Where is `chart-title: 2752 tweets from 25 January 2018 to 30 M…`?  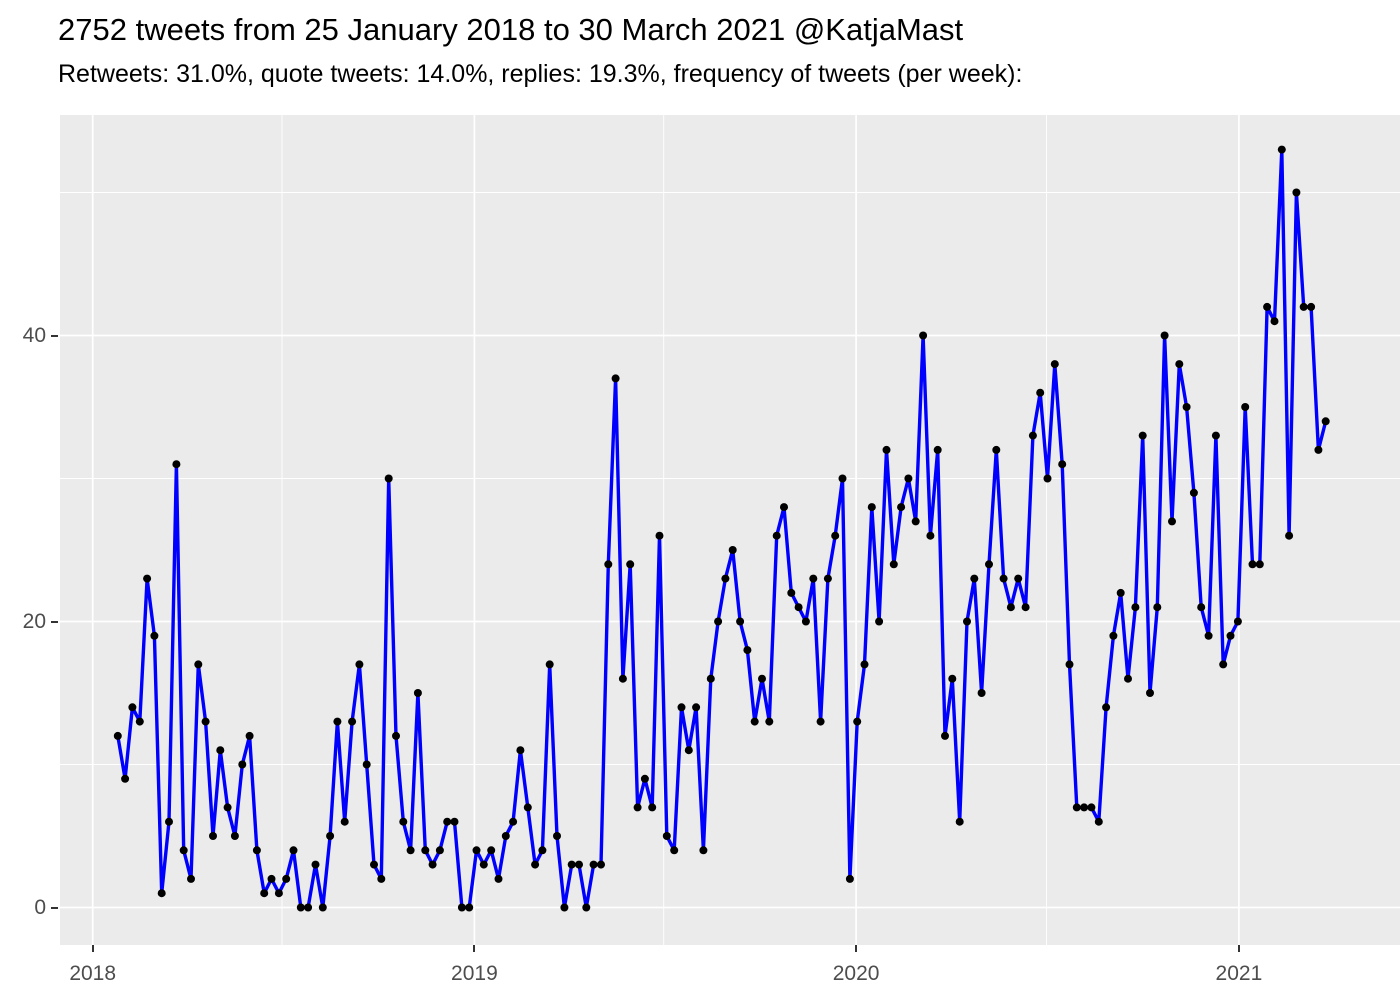 chart-title: 2752 tweets from 25 January 2018 to 30 M… is located at coordinates (511, 29).